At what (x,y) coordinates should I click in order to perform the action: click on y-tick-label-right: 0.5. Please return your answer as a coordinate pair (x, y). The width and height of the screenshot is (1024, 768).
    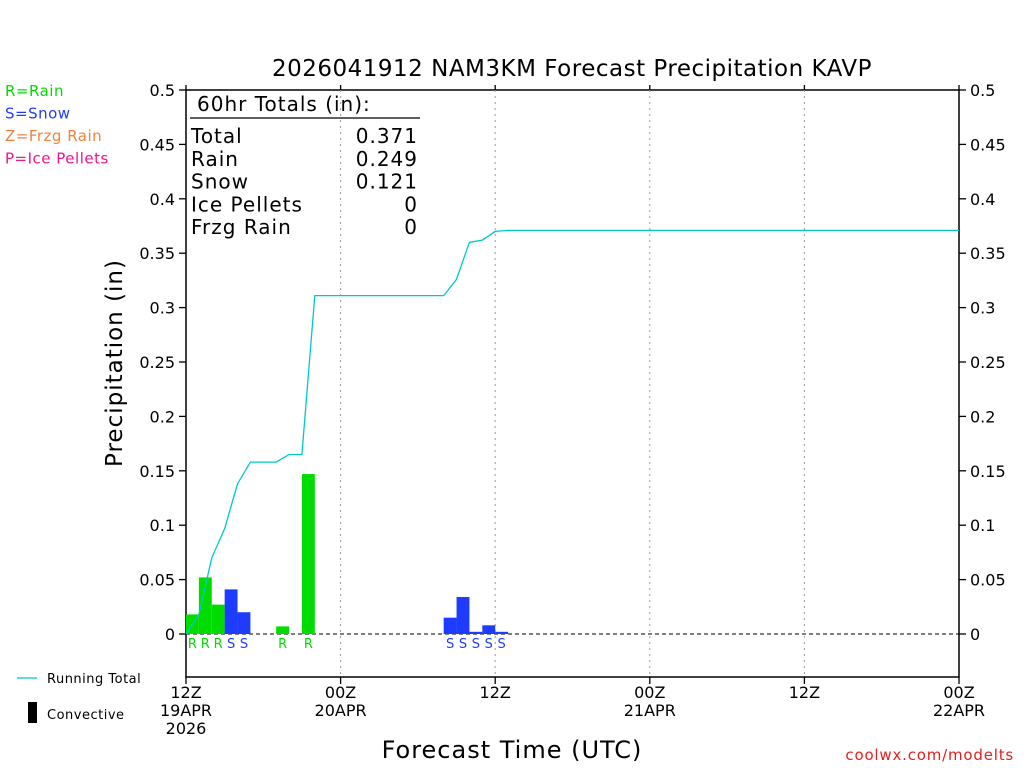
    Looking at the image, I should click on (982, 90).